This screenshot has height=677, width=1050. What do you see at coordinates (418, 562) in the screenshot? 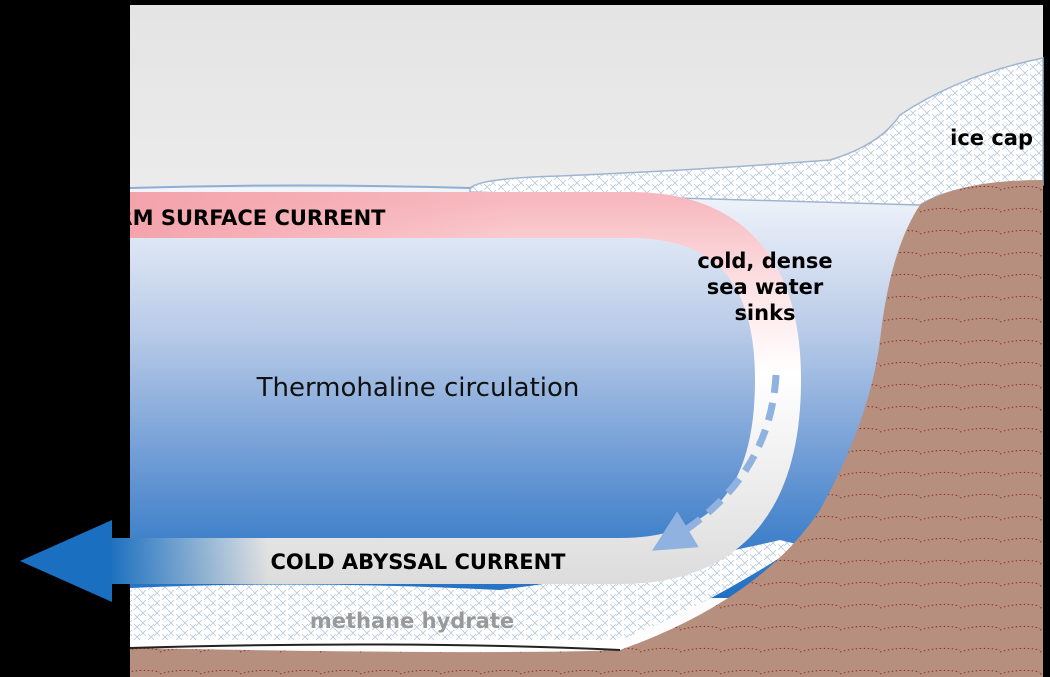
I see `label: COLD ABYSSAL CURRENT` at bounding box center [418, 562].